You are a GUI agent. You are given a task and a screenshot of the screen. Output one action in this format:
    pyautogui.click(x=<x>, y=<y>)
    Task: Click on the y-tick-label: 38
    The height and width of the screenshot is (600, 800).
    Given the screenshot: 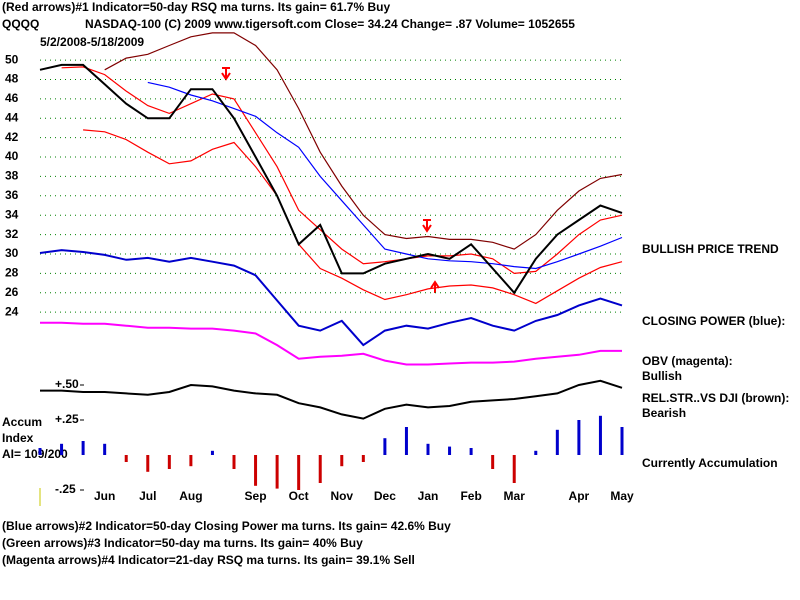 What is the action you would take?
    pyautogui.click(x=12, y=176)
    